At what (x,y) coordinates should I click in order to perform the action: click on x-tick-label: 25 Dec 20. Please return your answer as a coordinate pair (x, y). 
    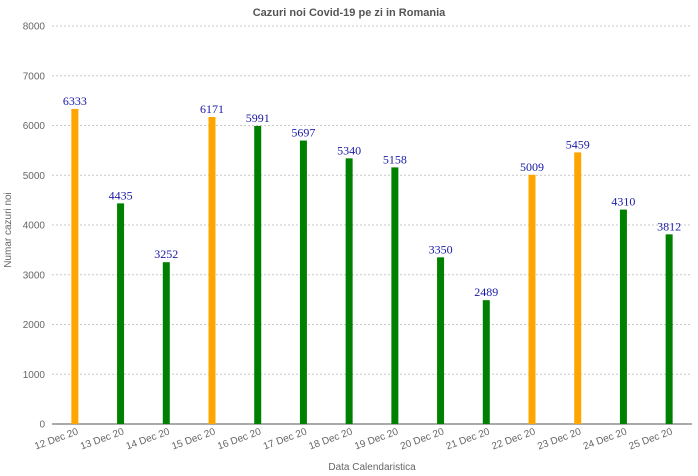
    Looking at the image, I should click on (651, 439).